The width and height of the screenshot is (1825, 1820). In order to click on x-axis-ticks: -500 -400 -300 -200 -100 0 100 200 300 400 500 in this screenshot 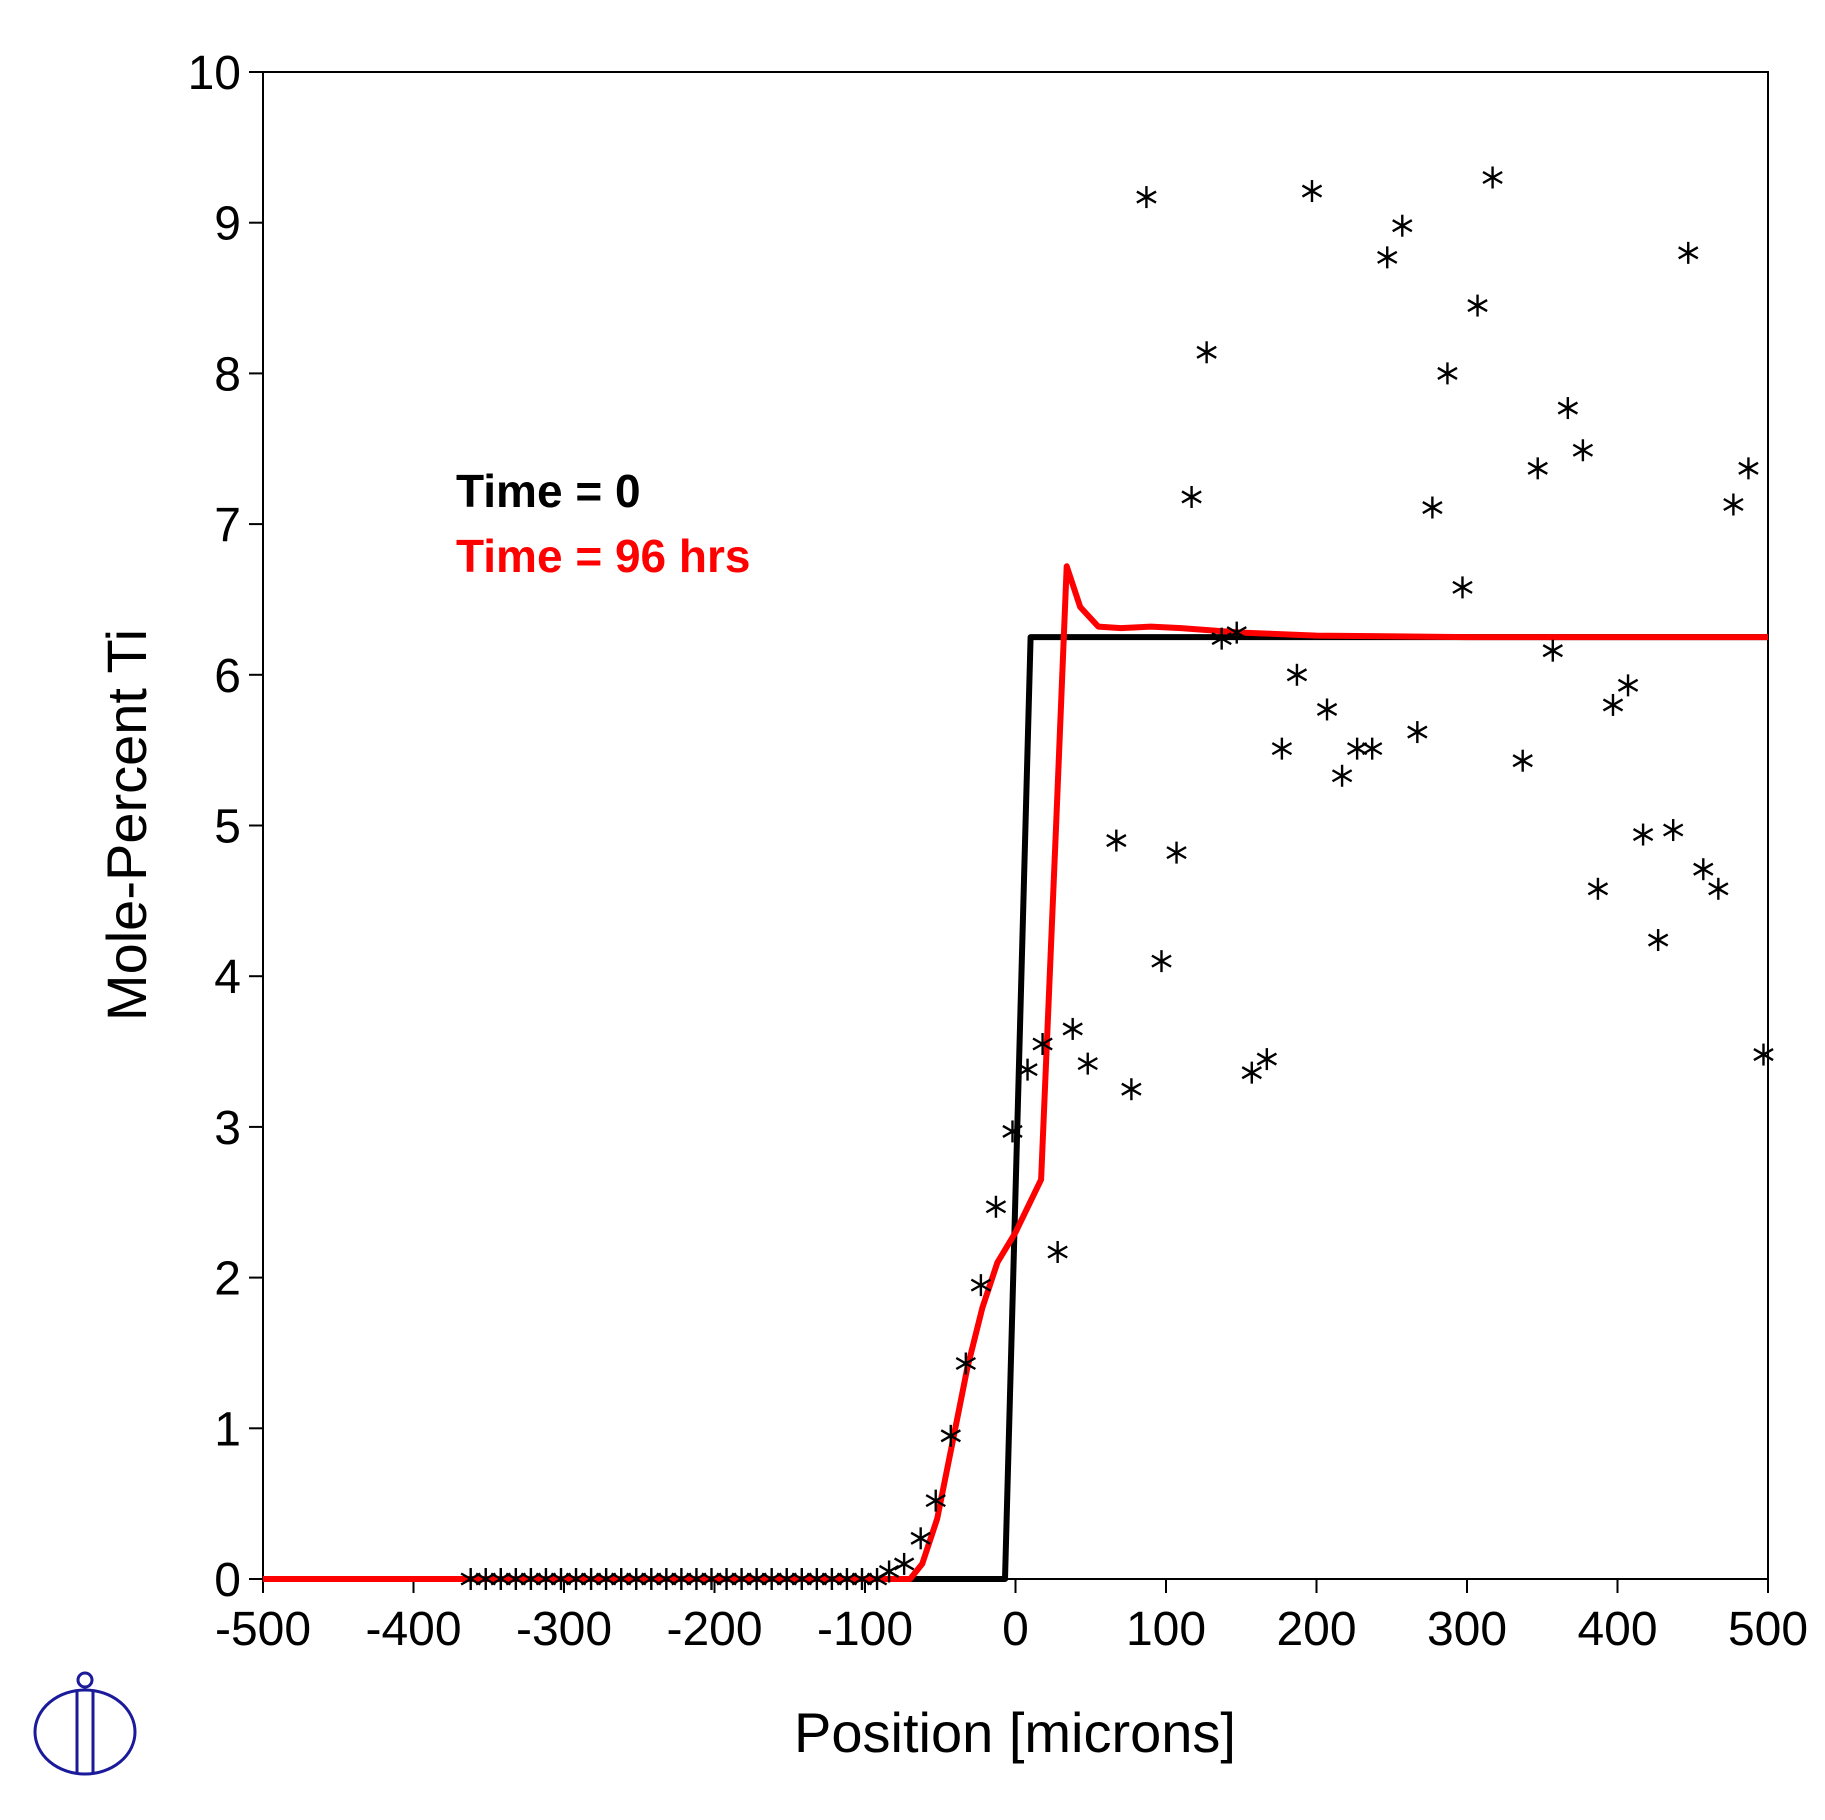, I will do `click(1011, 1617)`.